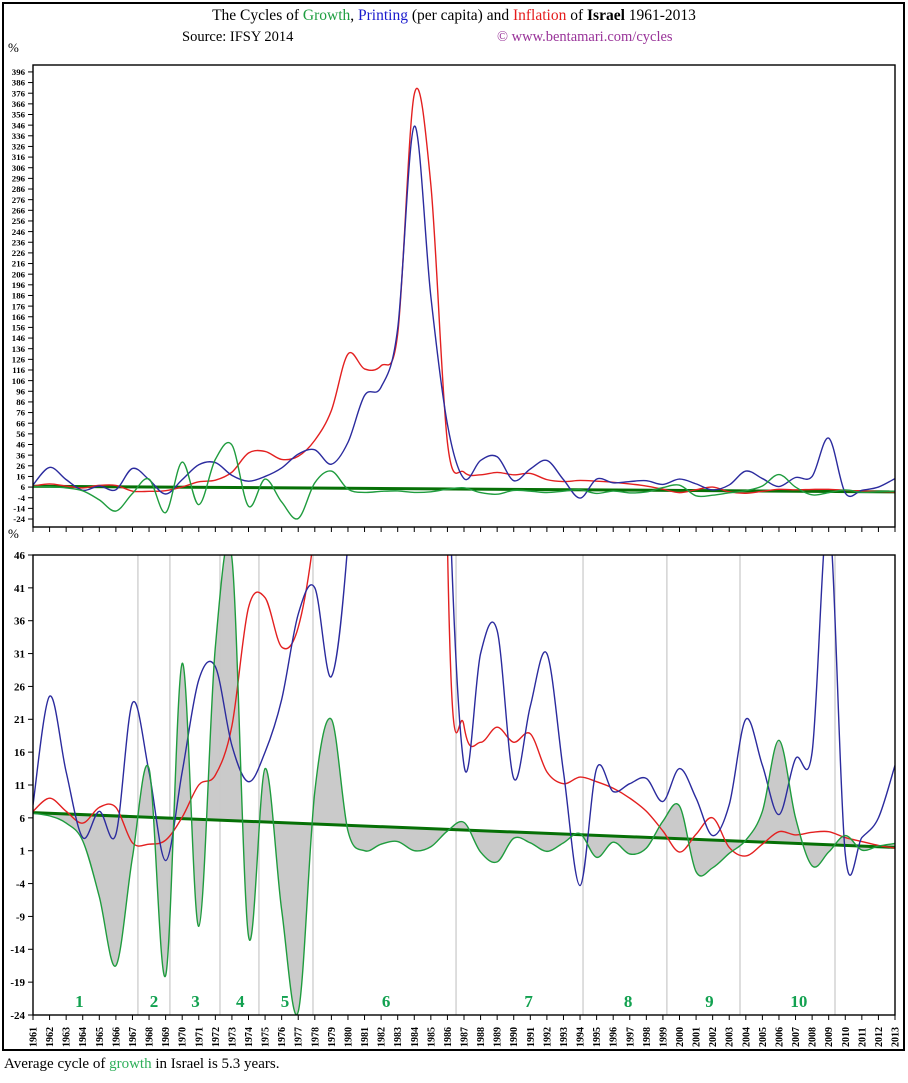 The width and height of the screenshot is (908, 1083). What do you see at coordinates (19, 381) in the screenshot?
I see `y-tick-label: 106` at bounding box center [19, 381].